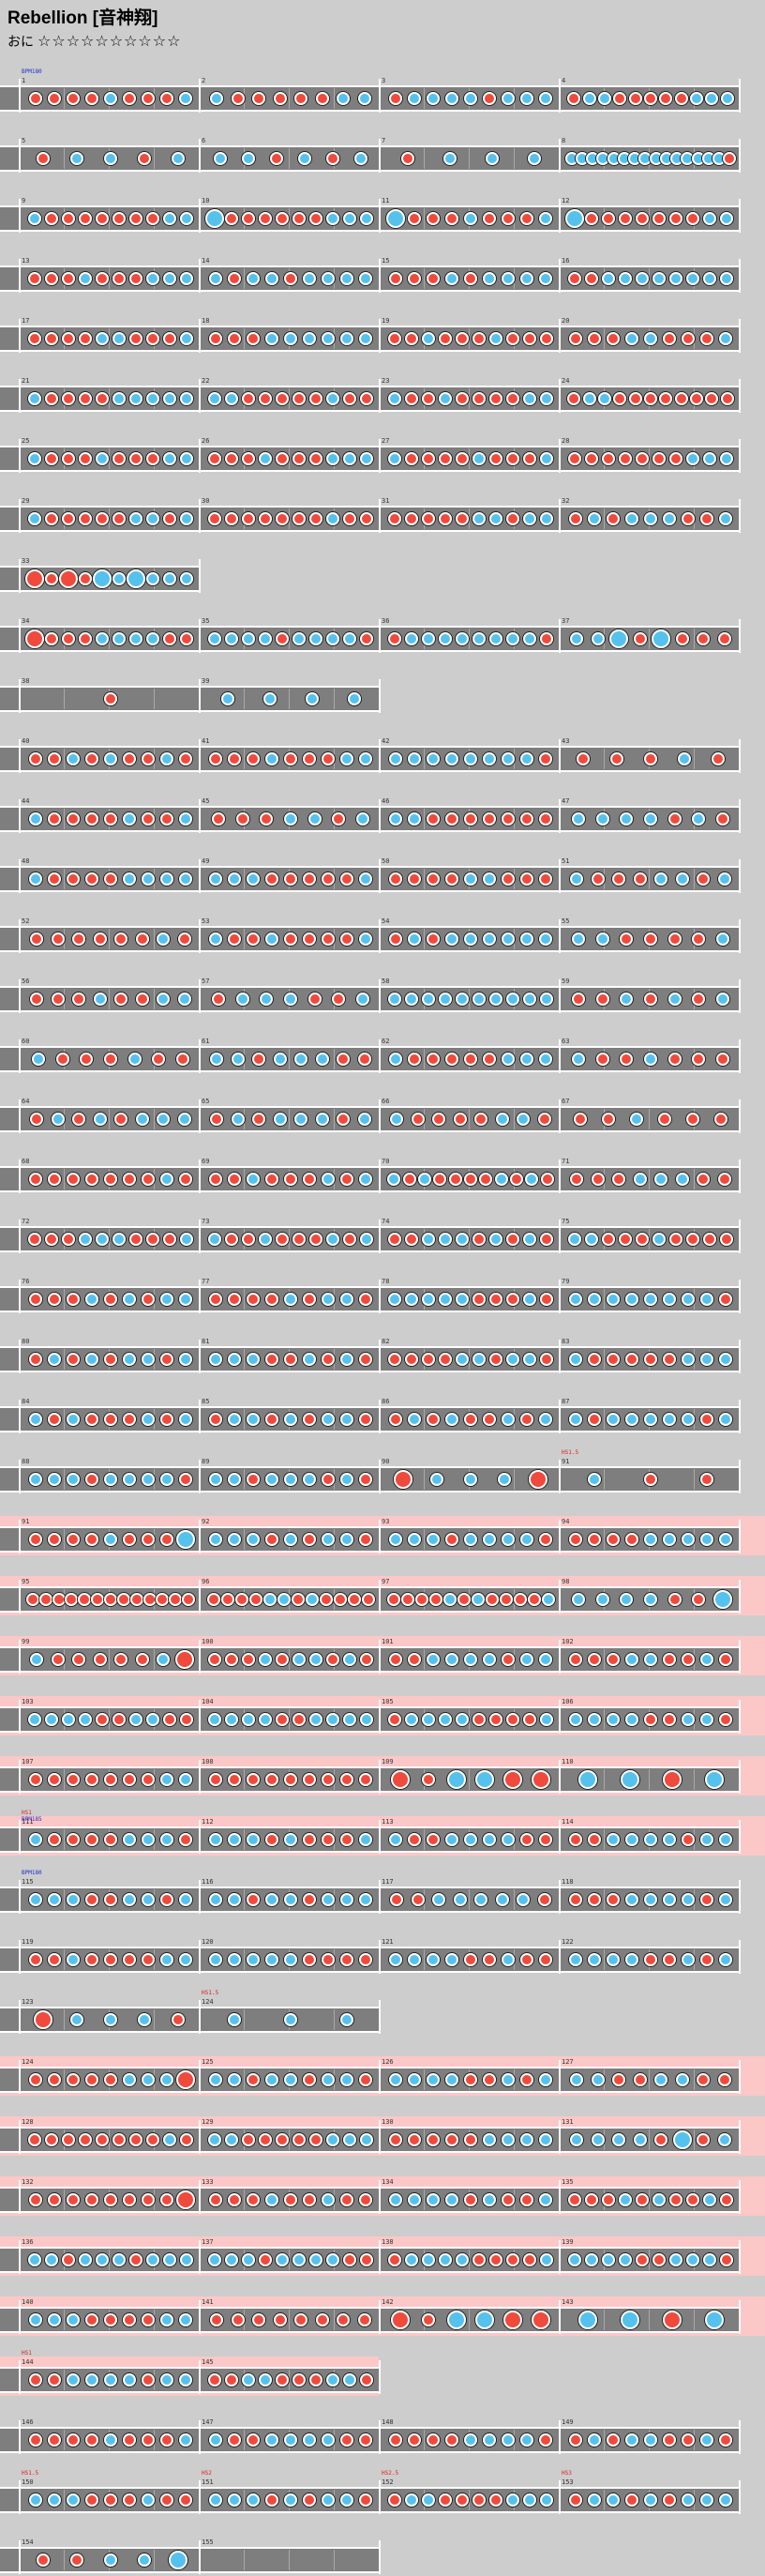 The width and height of the screenshot is (765, 2576). I want to click on measure-number: 76, so click(26, 1281).